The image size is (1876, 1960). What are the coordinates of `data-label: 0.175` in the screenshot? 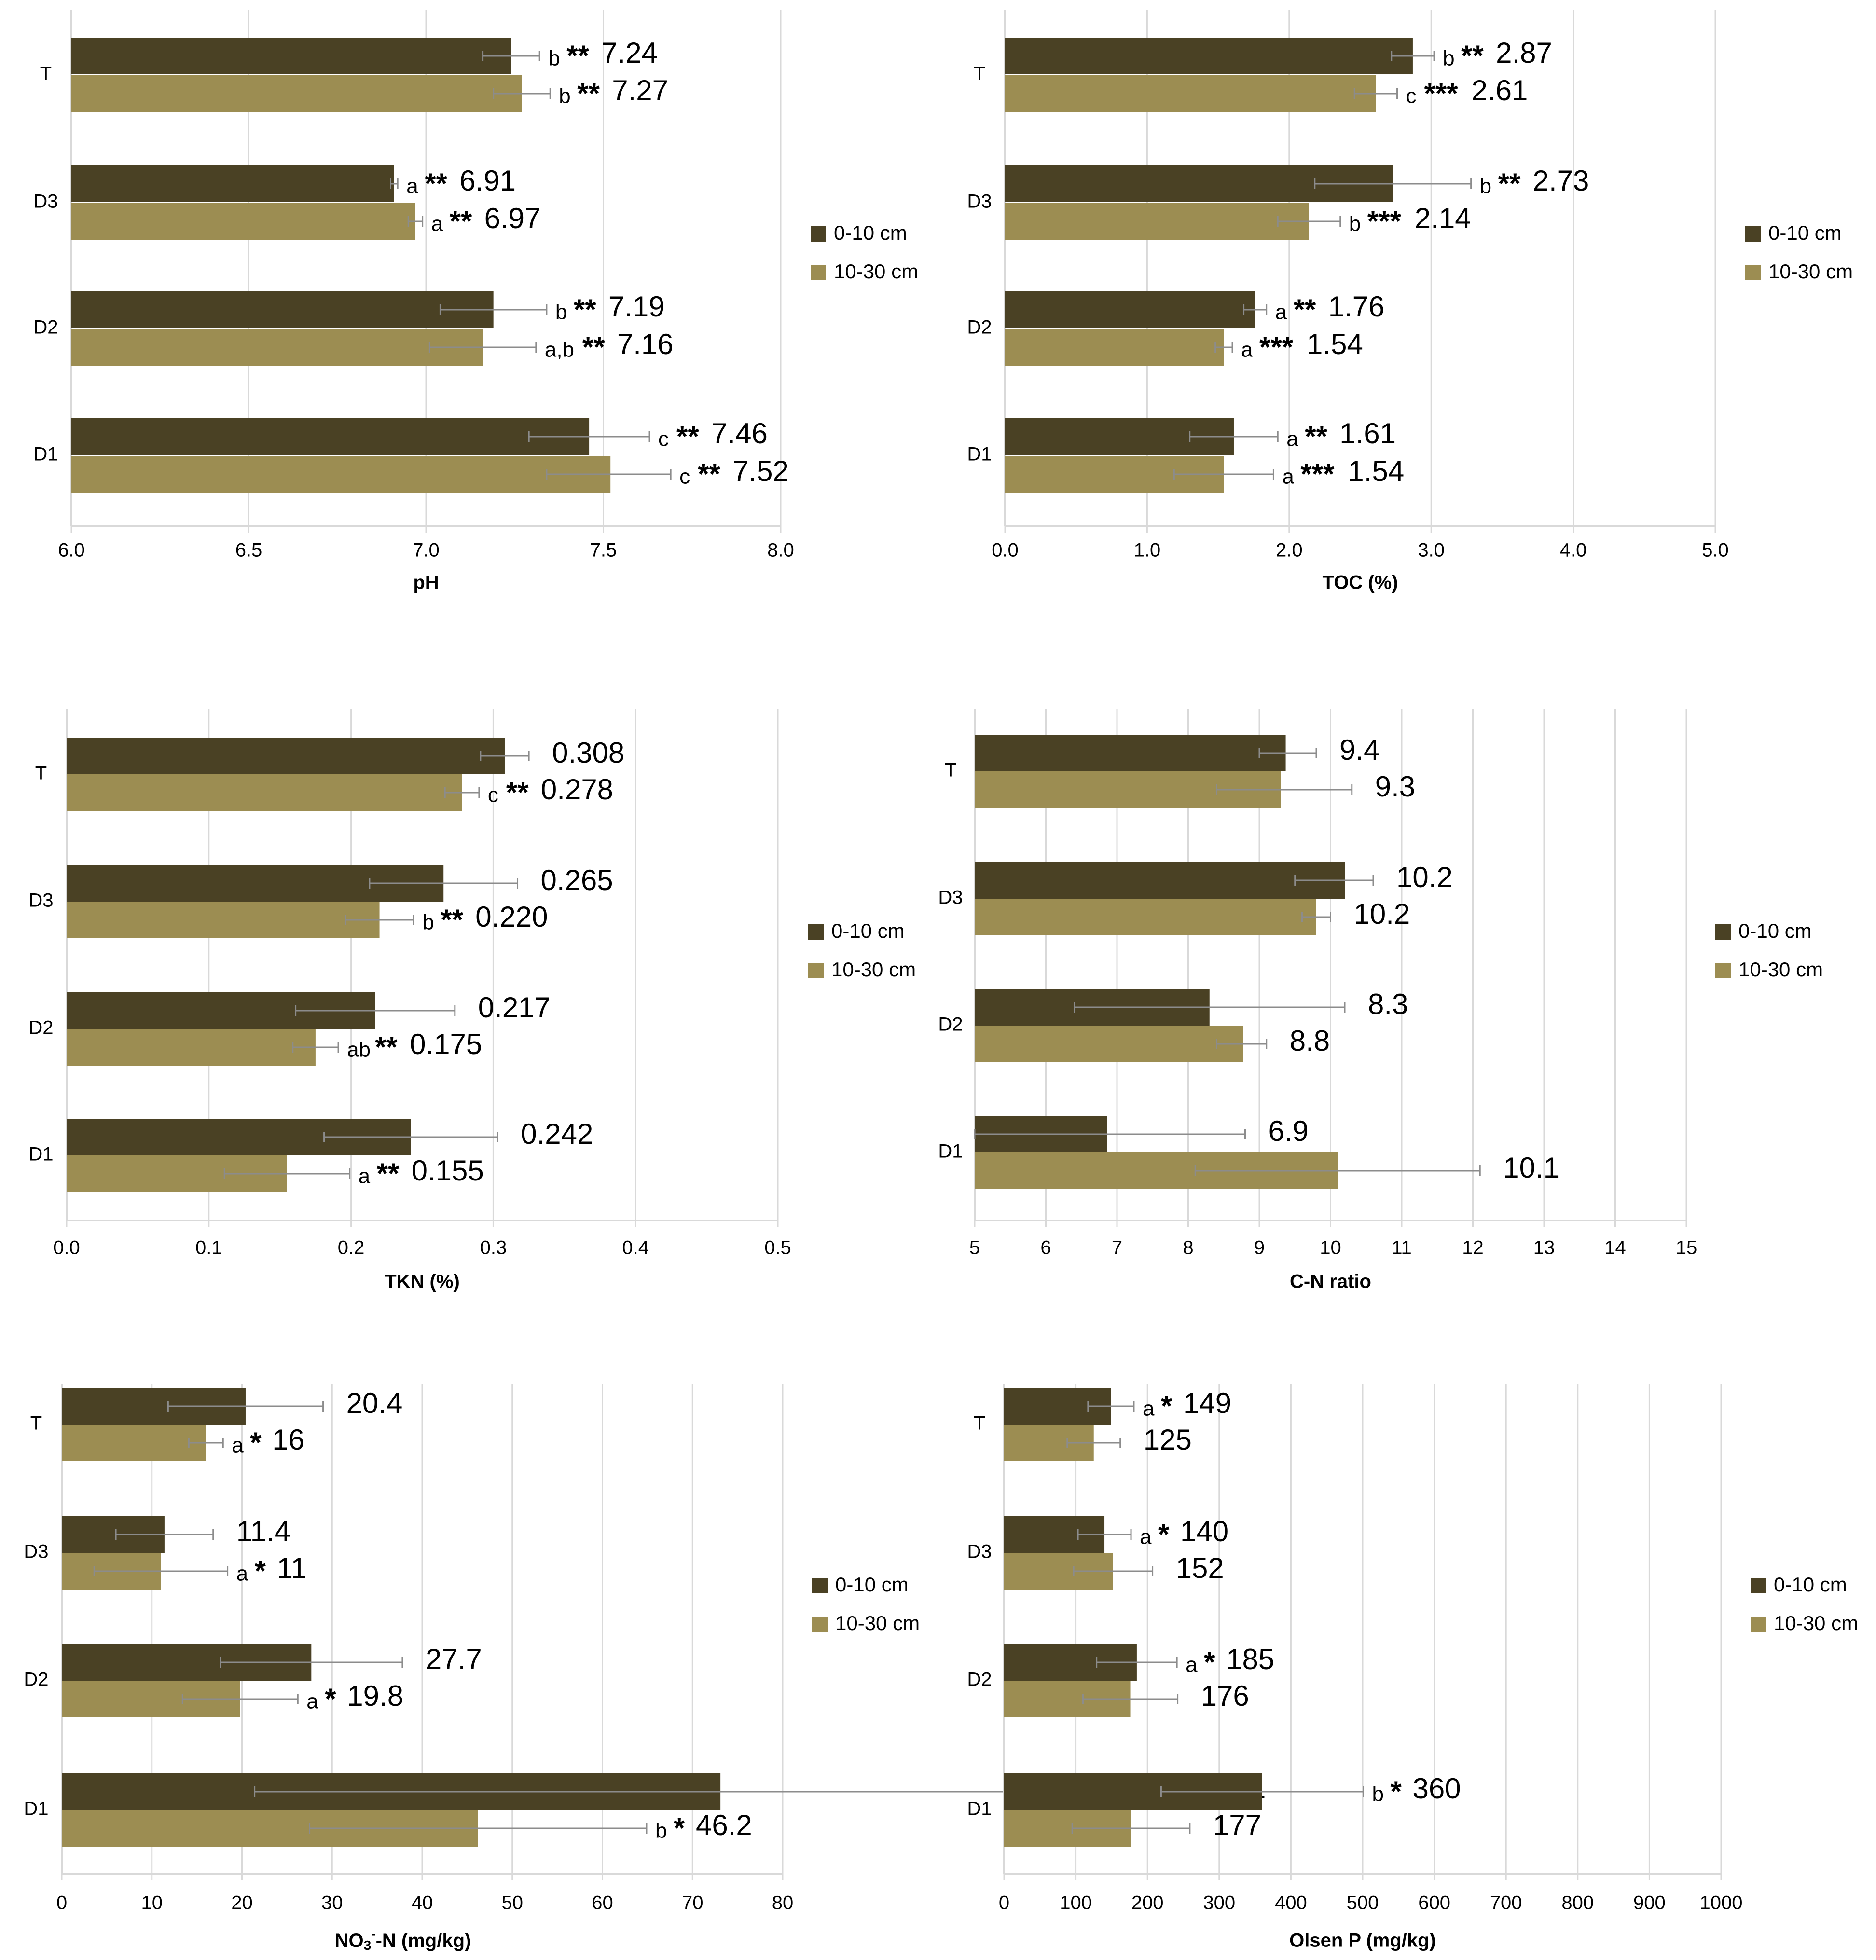 It's located at (446, 1044).